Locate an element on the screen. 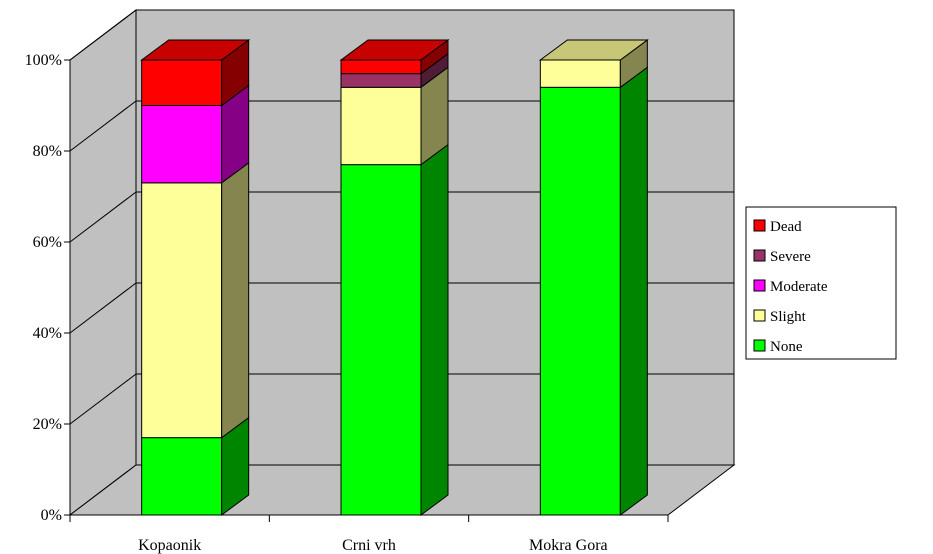 This screenshot has width=933, height=554. bar-segment-severe is located at coordinates (381, 80).